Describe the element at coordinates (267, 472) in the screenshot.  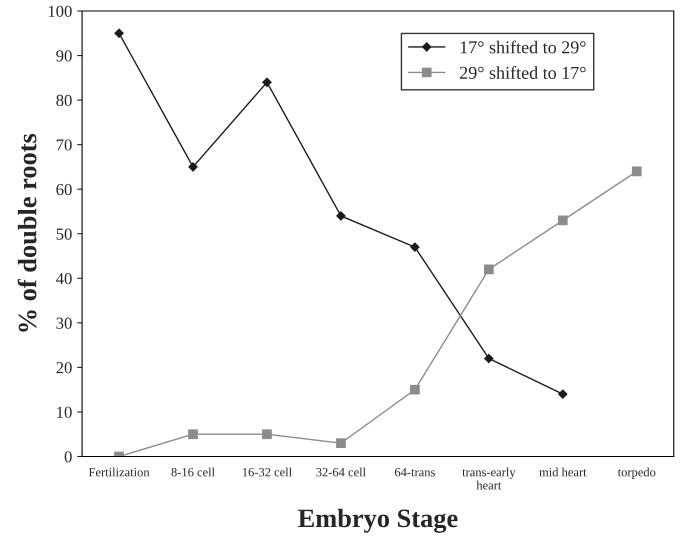
I see `x-tick-label: 16-32 cell` at that location.